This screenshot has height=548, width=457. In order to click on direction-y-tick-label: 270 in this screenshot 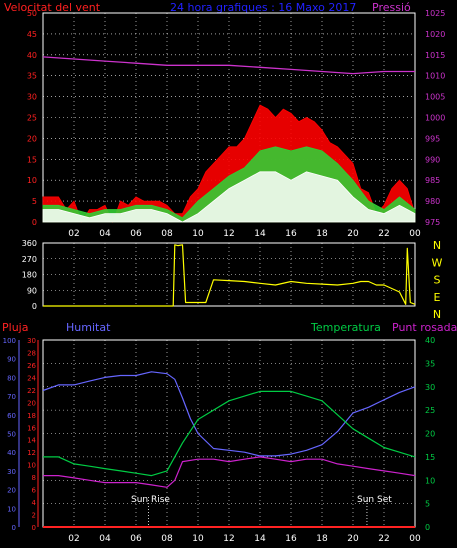, I will do `click(29, 259)`.